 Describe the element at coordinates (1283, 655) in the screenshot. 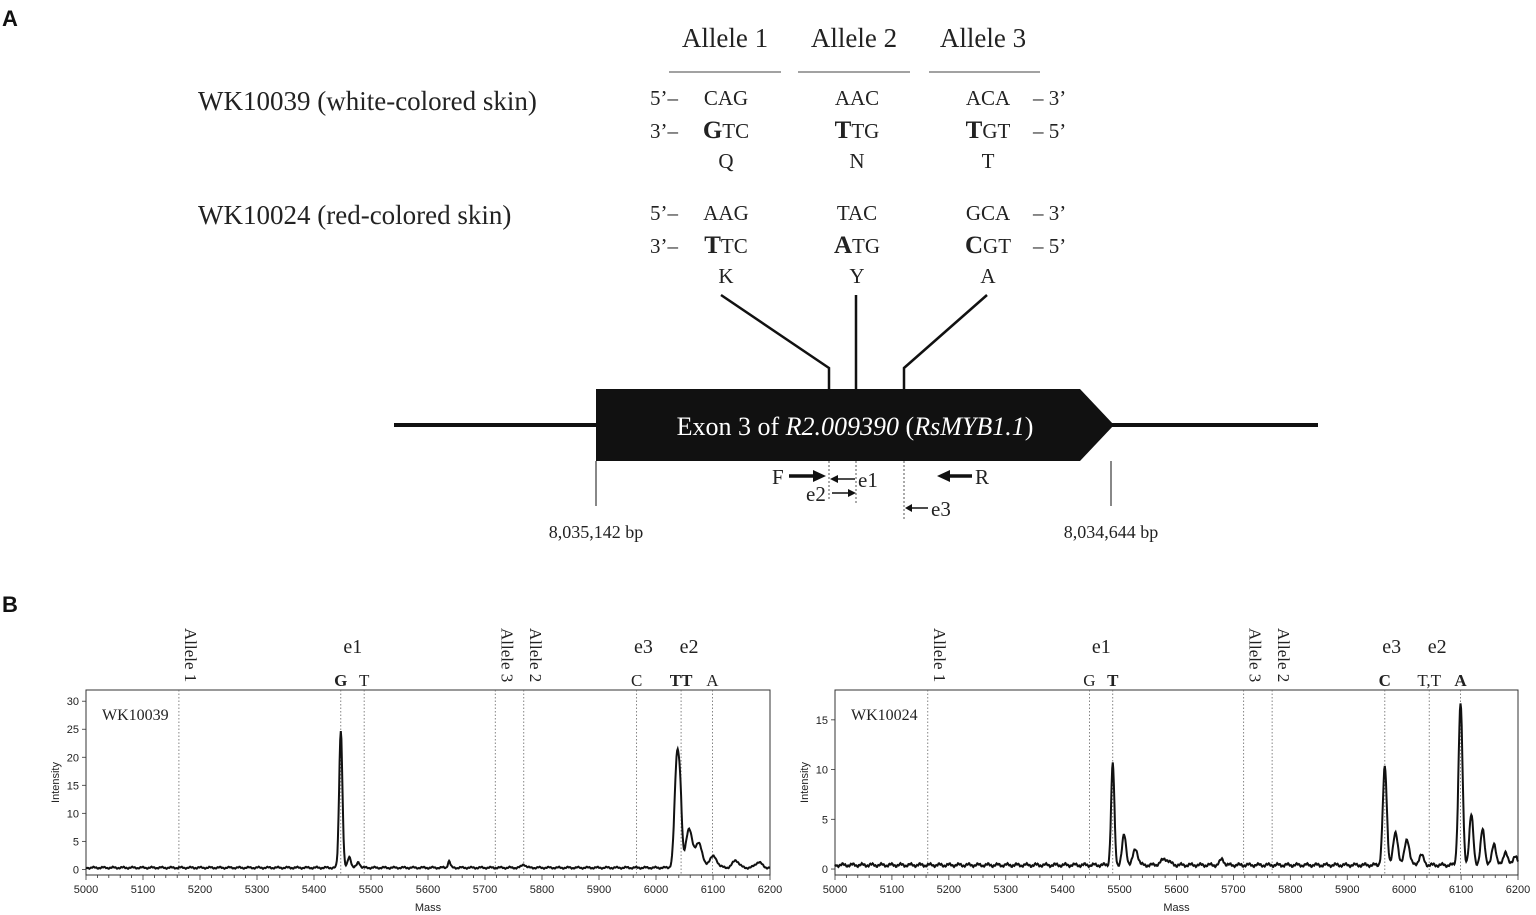

I see `marker-label-allele-2: Allele 2` at that location.